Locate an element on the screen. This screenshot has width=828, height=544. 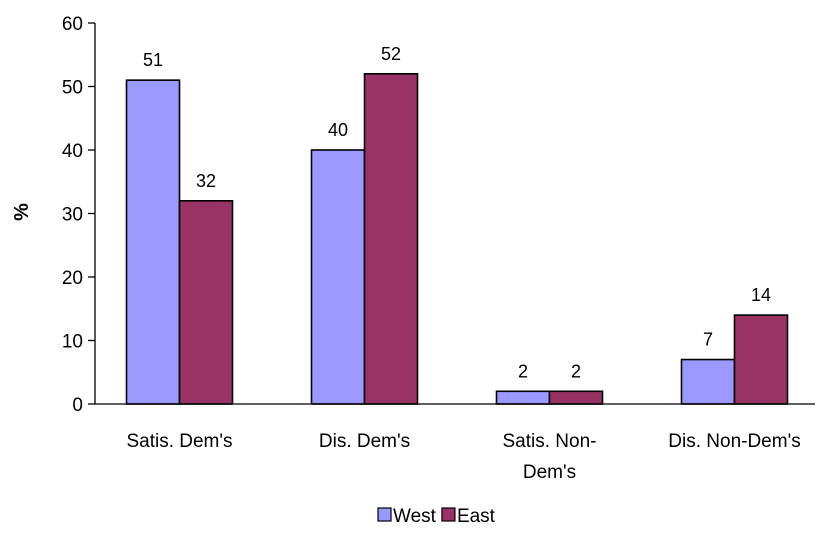
data-label-west-1: 40 is located at coordinates (338, 130).